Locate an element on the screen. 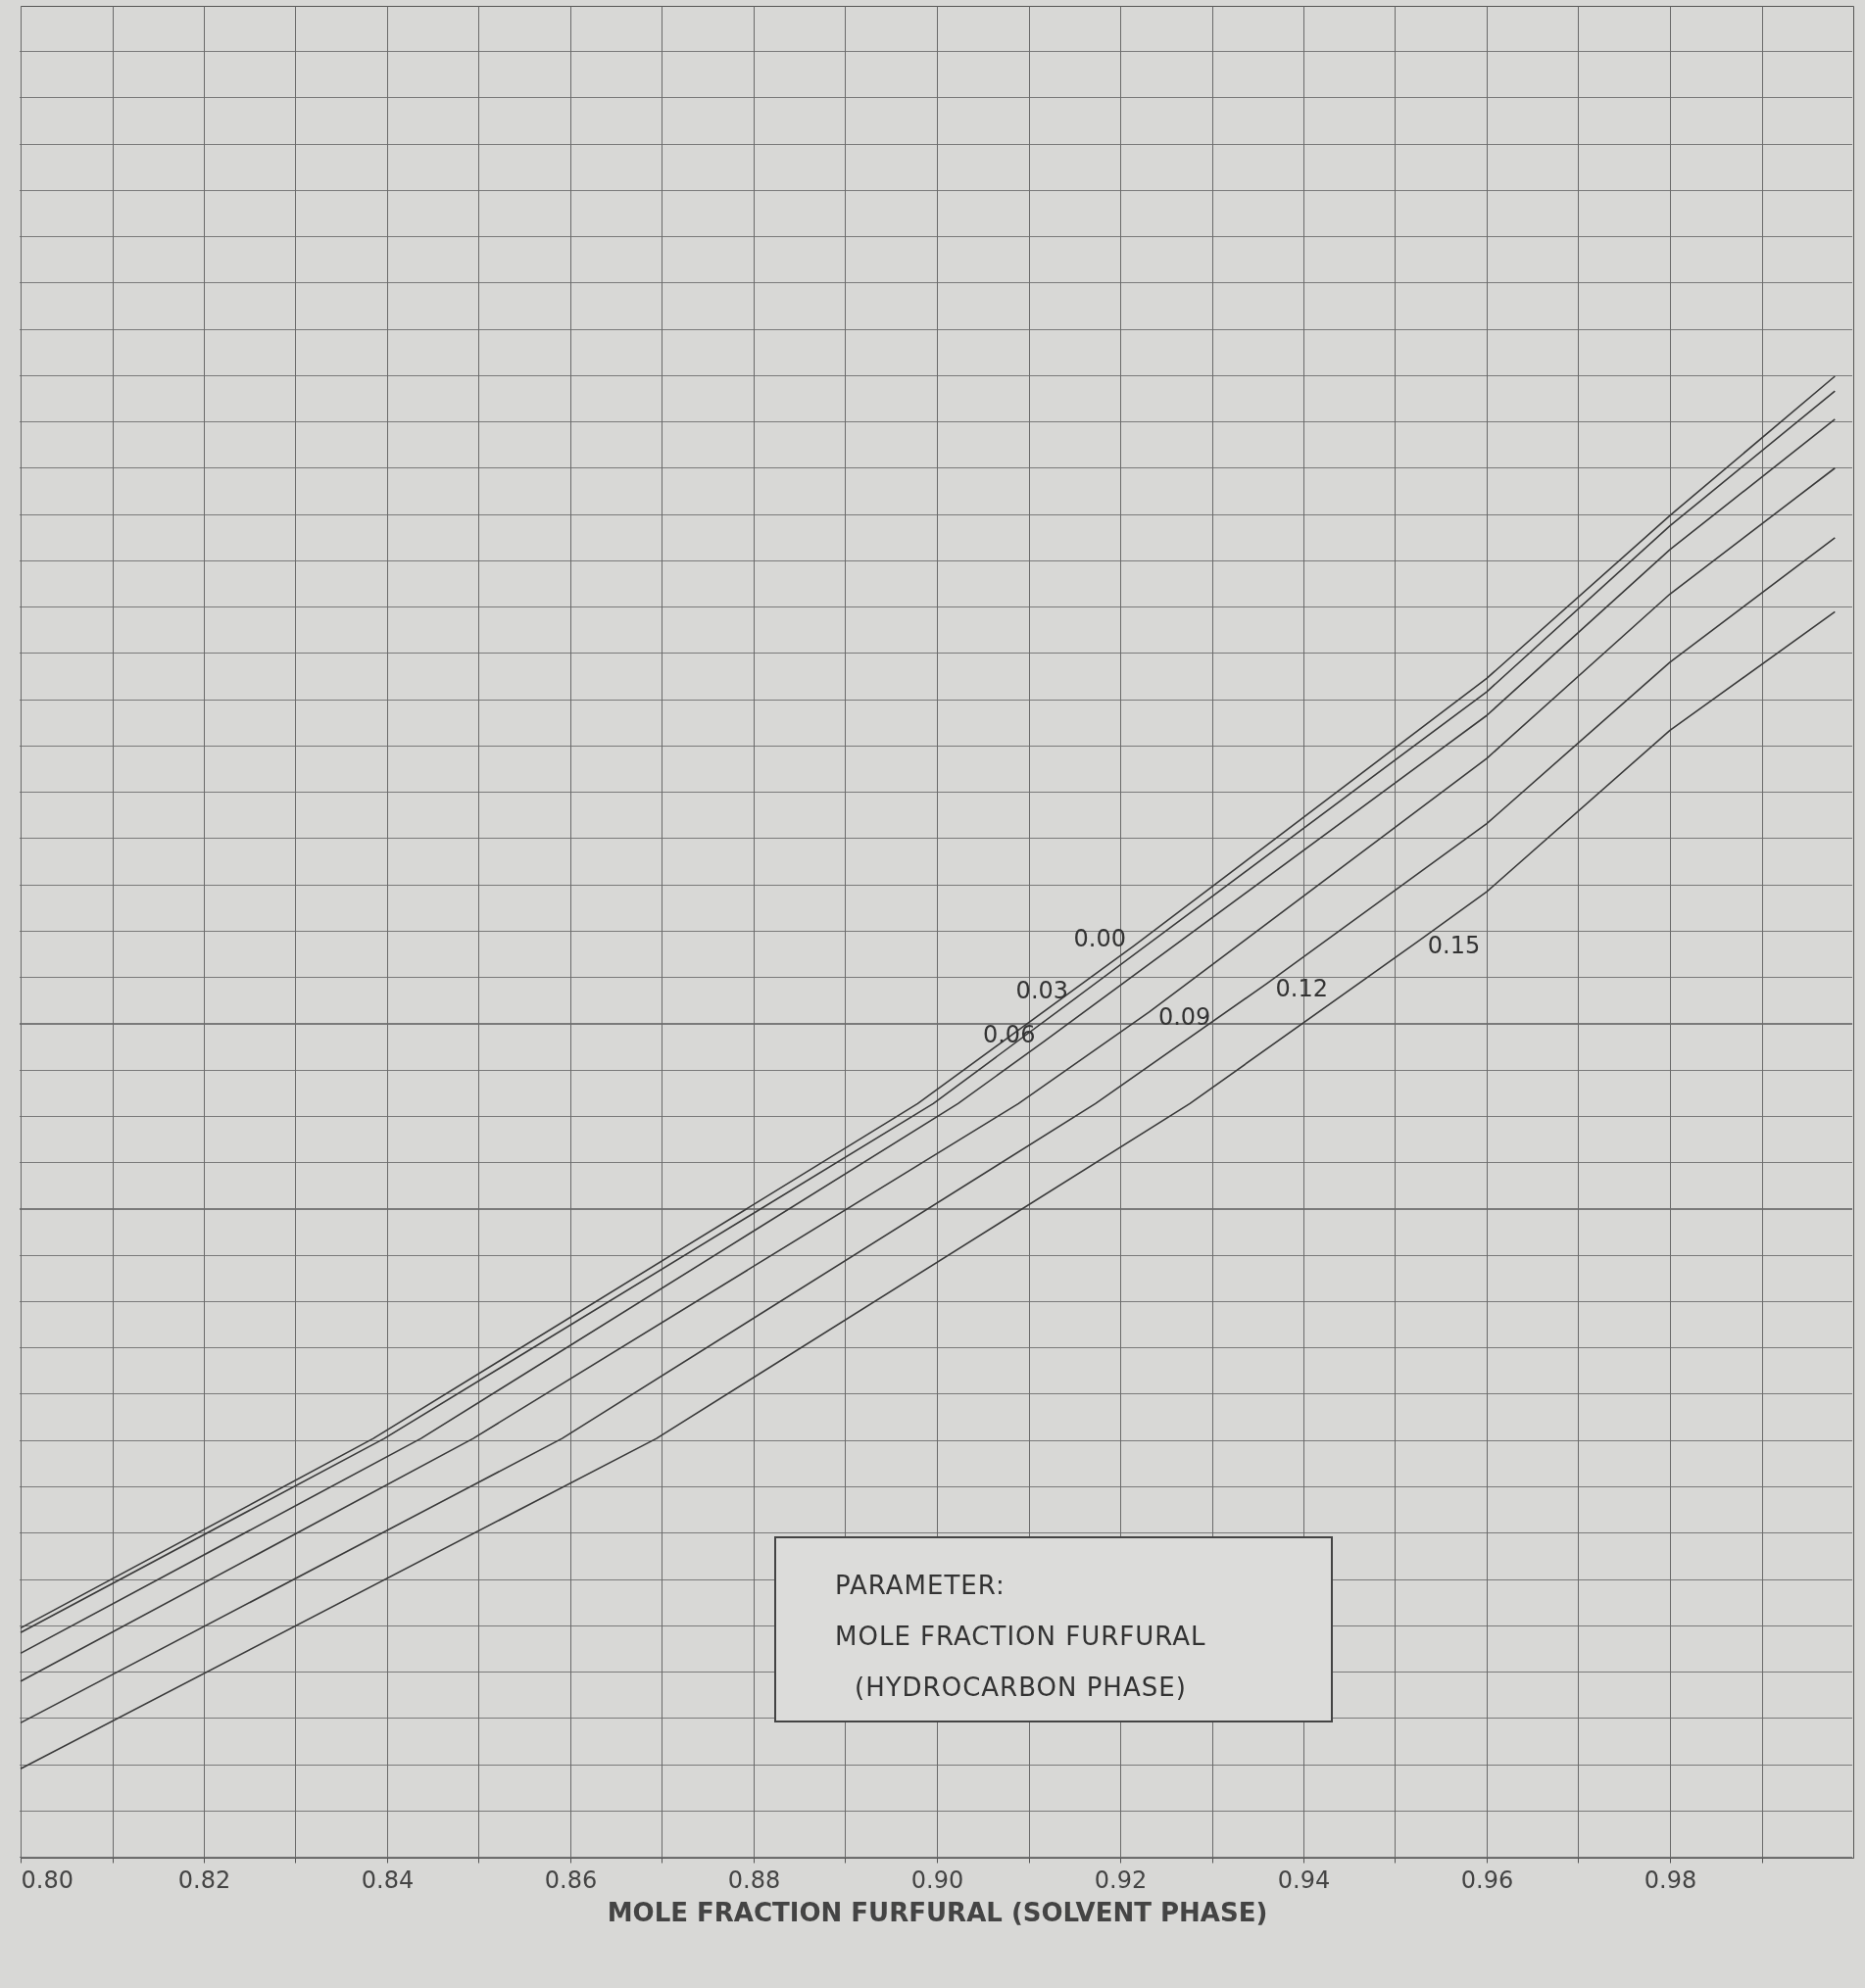  x-tick-label: 0.90 is located at coordinates (937, 1880).